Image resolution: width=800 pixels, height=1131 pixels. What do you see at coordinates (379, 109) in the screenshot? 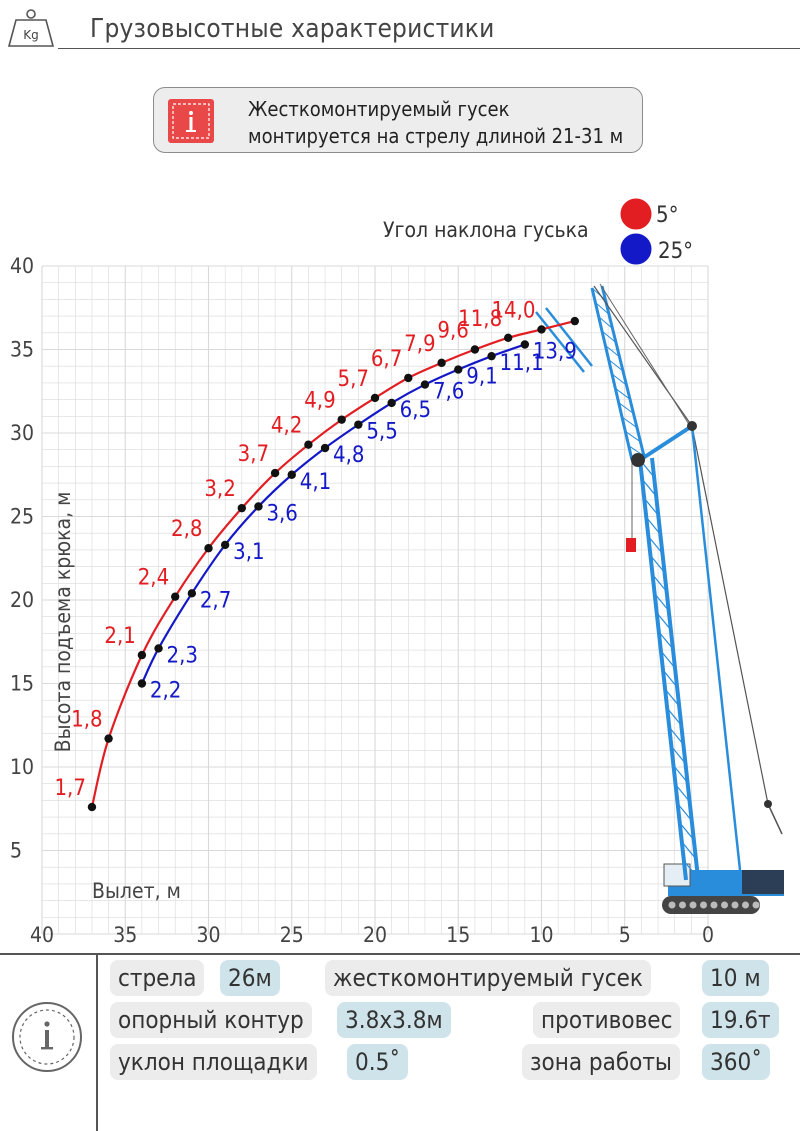
I see `notice-line-1: Жесткомонтируемый гусек` at bounding box center [379, 109].